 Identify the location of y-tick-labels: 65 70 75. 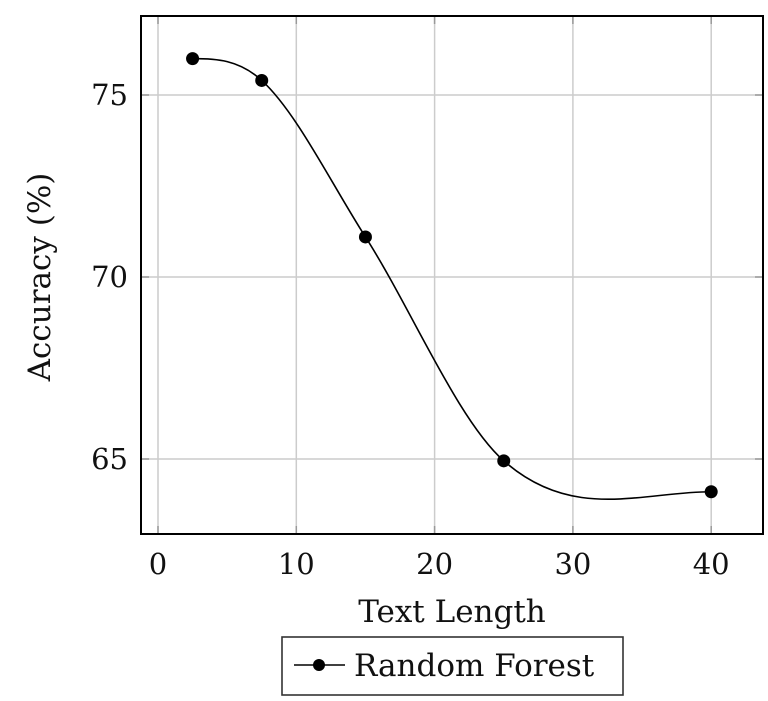
(109, 277).